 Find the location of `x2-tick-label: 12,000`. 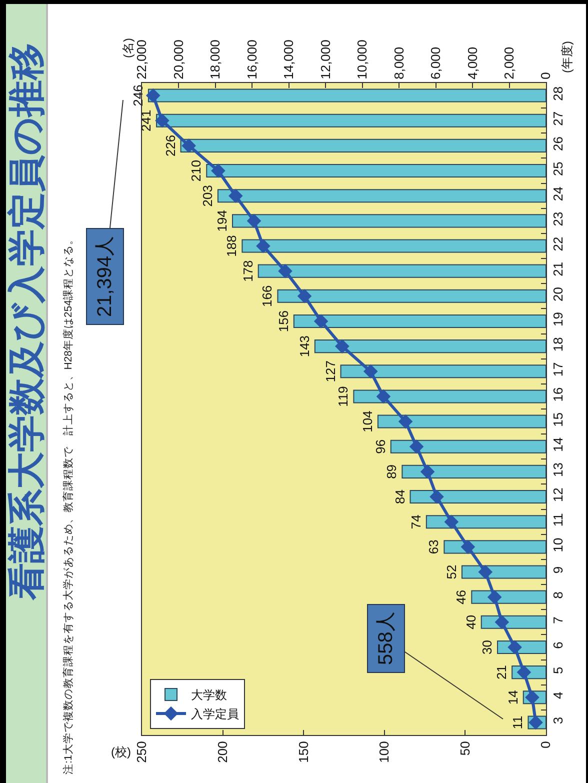

x2-tick-label: 12,000 is located at coordinates (325, 60).